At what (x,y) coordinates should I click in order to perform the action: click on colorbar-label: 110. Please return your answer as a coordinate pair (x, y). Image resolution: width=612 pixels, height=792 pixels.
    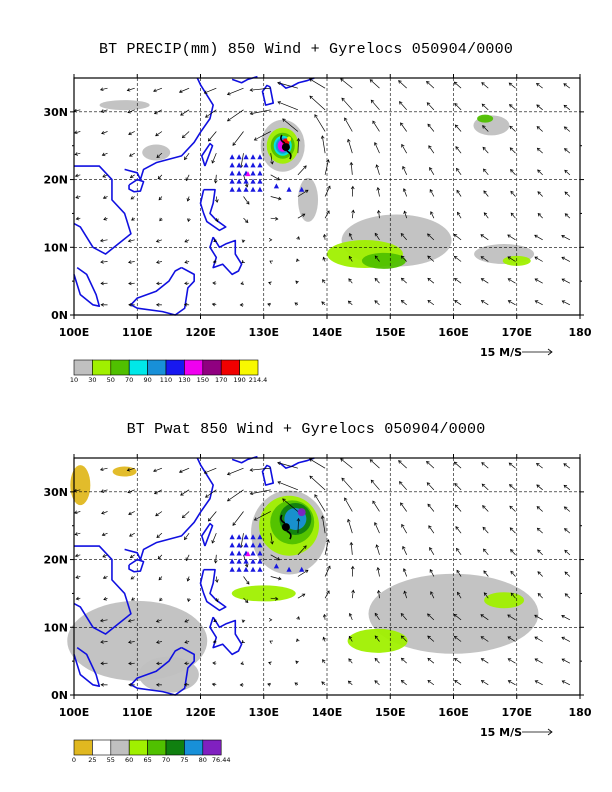
    Looking at the image, I should click on (166, 380).